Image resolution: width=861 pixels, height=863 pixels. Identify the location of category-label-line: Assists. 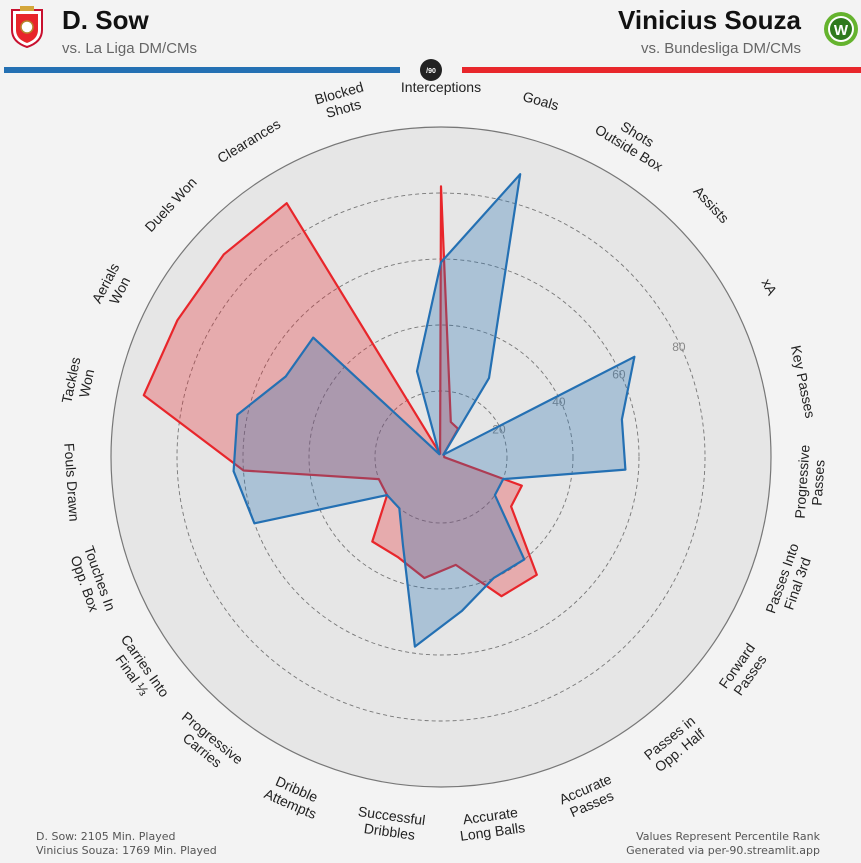
(711, 204).